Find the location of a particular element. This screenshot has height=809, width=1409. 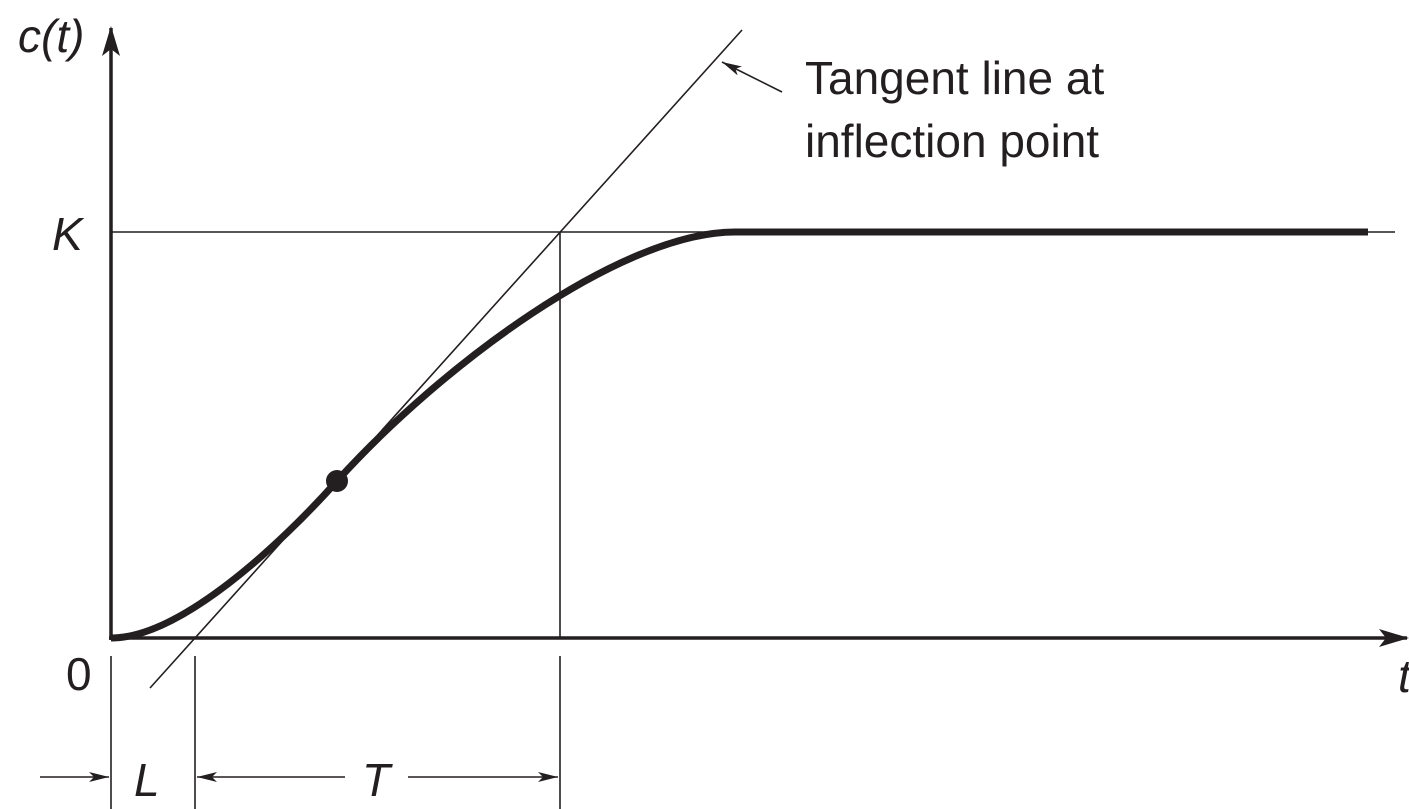

l-label: L is located at coordinates (147, 780).